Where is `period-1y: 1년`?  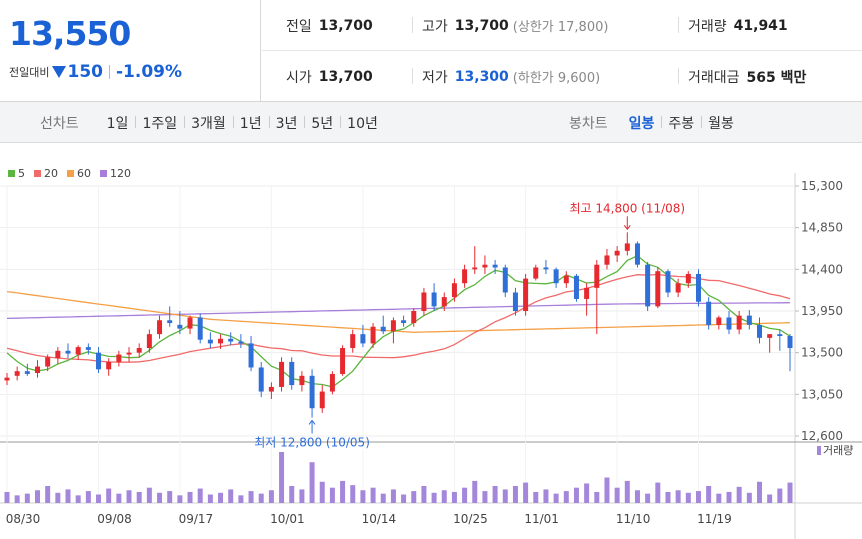 period-1y: 1년 is located at coordinates (250, 123).